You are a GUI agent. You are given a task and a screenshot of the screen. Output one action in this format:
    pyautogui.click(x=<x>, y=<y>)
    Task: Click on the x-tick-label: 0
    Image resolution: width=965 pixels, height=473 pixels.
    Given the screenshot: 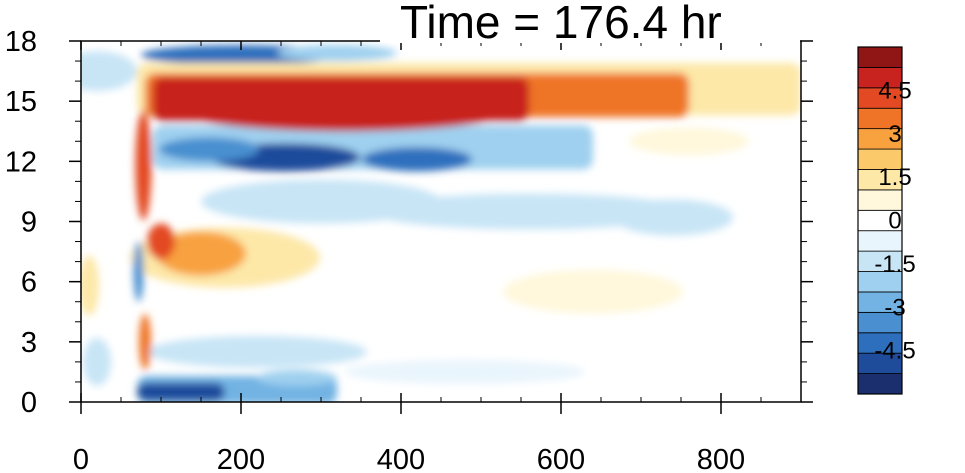 What is the action you would take?
    pyautogui.click(x=81, y=458)
    